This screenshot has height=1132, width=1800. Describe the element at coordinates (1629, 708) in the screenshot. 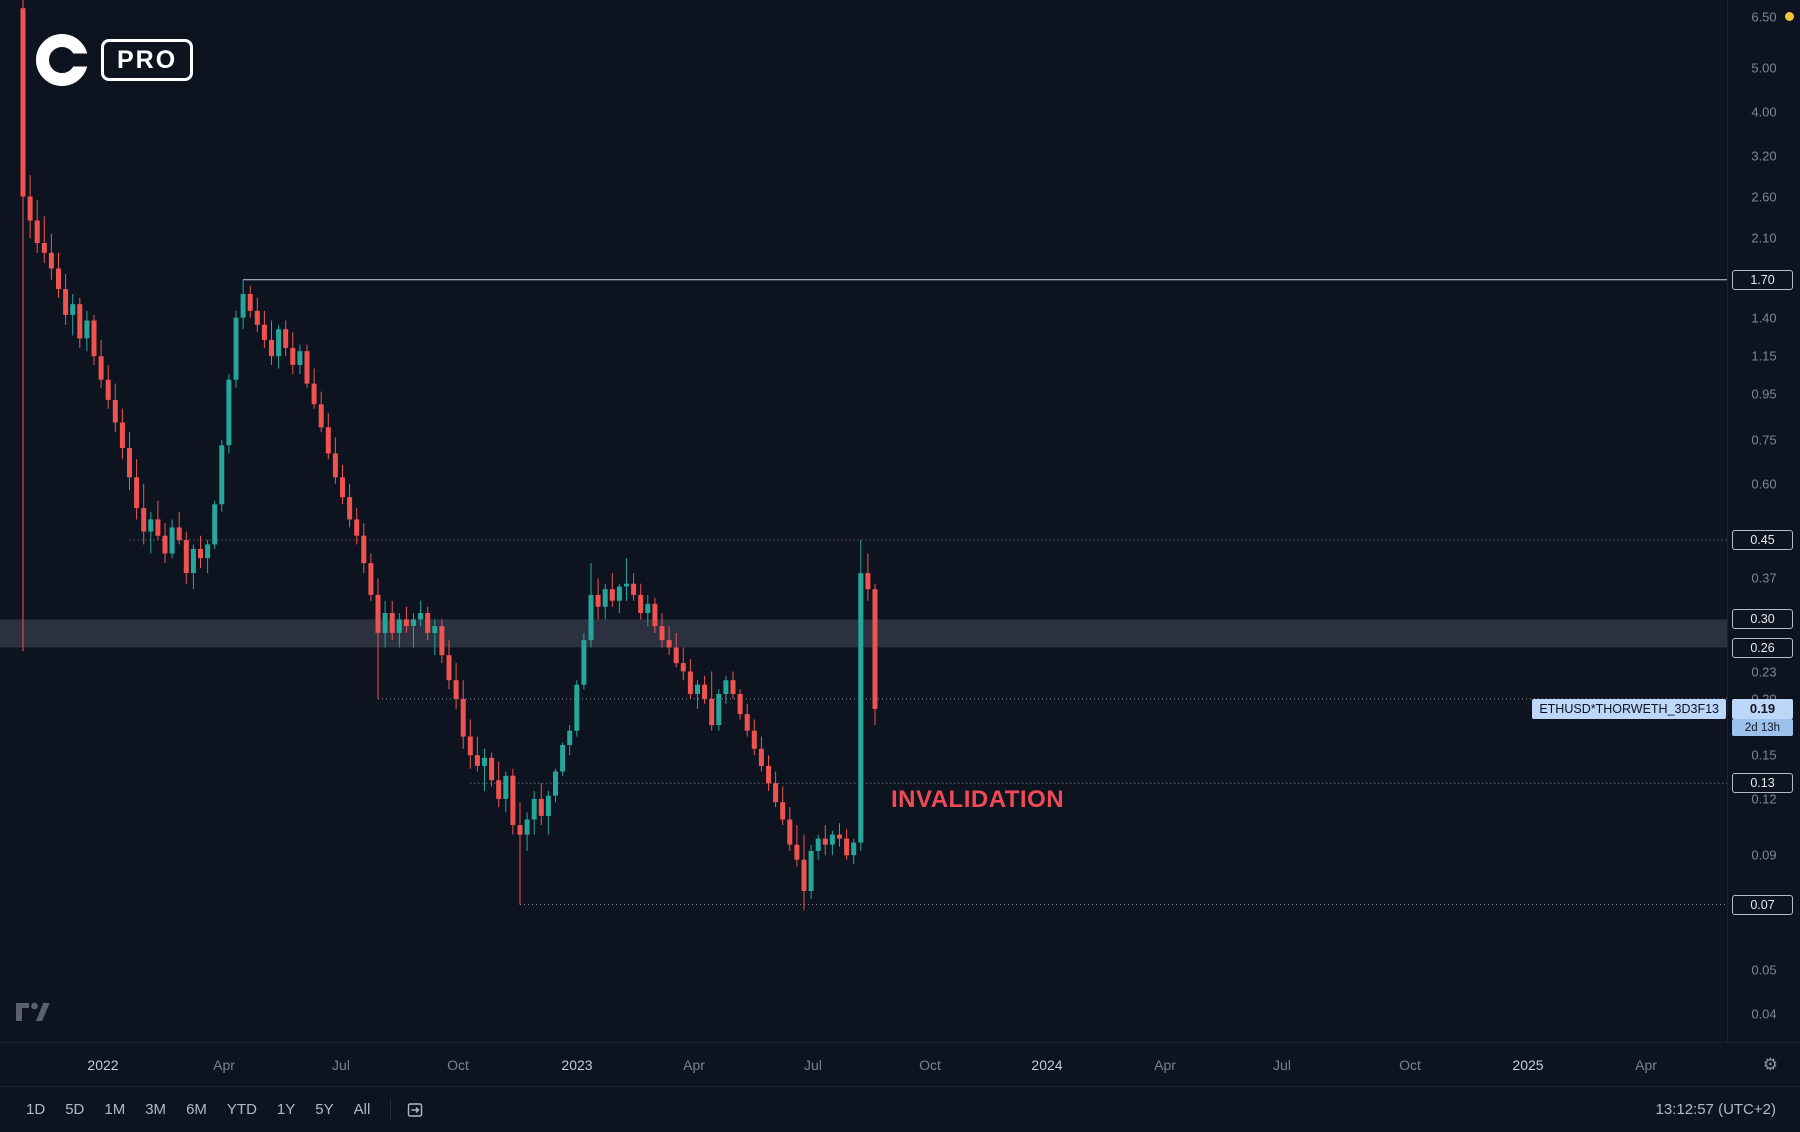

I see `series-symbol-label: ETHUSD*THORWETH_3D3F13` at that location.